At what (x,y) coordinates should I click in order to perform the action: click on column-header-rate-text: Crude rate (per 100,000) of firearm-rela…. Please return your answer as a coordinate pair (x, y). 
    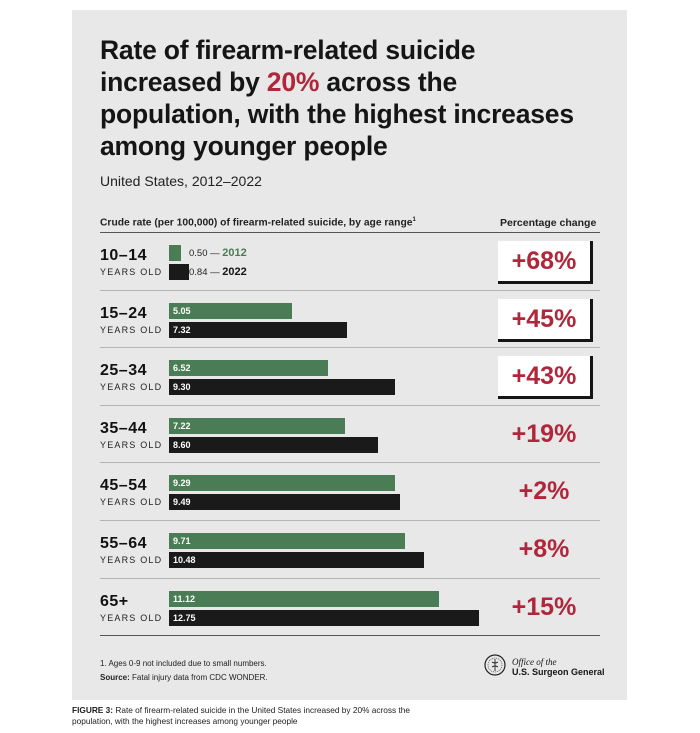
    Looking at the image, I should click on (256, 223).